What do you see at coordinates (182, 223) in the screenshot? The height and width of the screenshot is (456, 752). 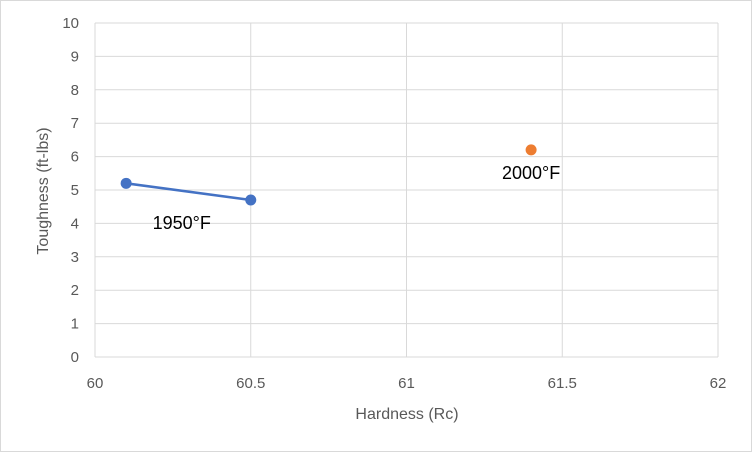 I see `series-label: 1950°F` at bounding box center [182, 223].